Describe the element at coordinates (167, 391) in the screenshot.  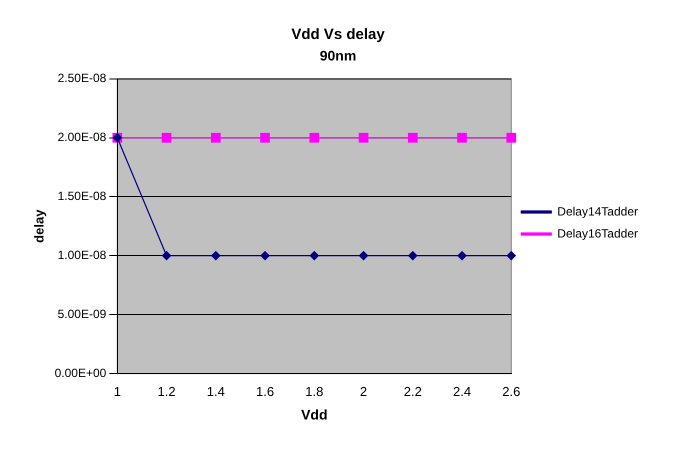
I see `x-tick-label: 1.2` at that location.